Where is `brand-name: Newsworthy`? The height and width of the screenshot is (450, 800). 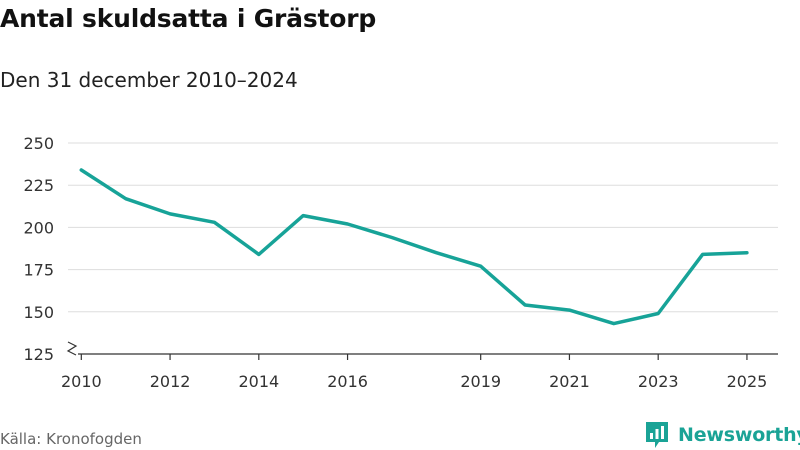
brand-name: Newsworthy is located at coordinates (739, 435).